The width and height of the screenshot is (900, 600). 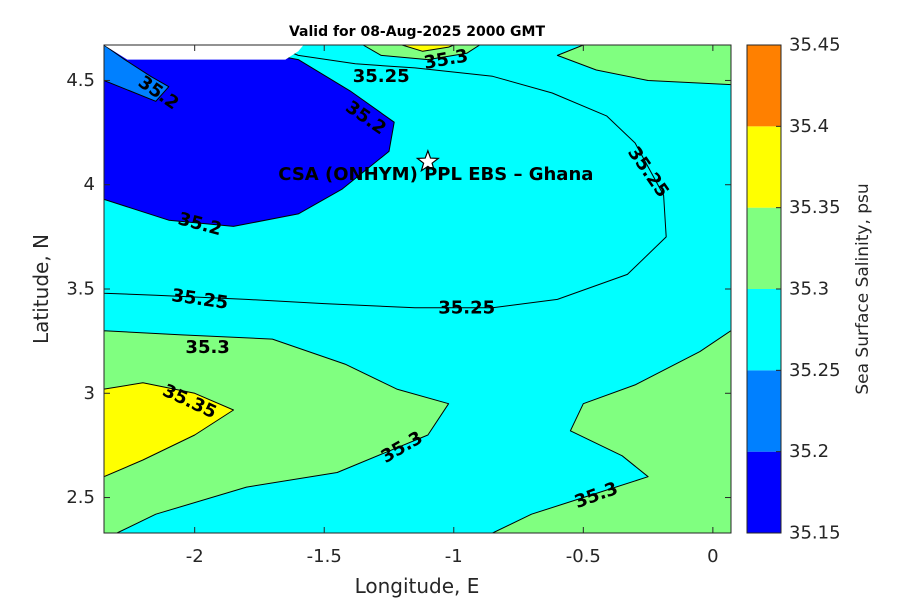 I want to click on x-tick-label: -2, so click(x=195, y=556).